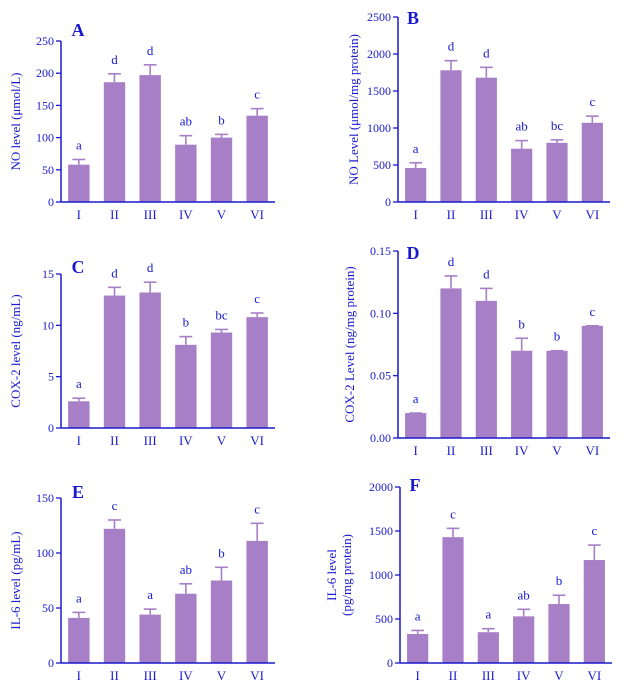 This screenshot has height=685, width=626. Describe the element at coordinates (221, 314) in the screenshot. I see `significance-label-c-V: bc` at that location.